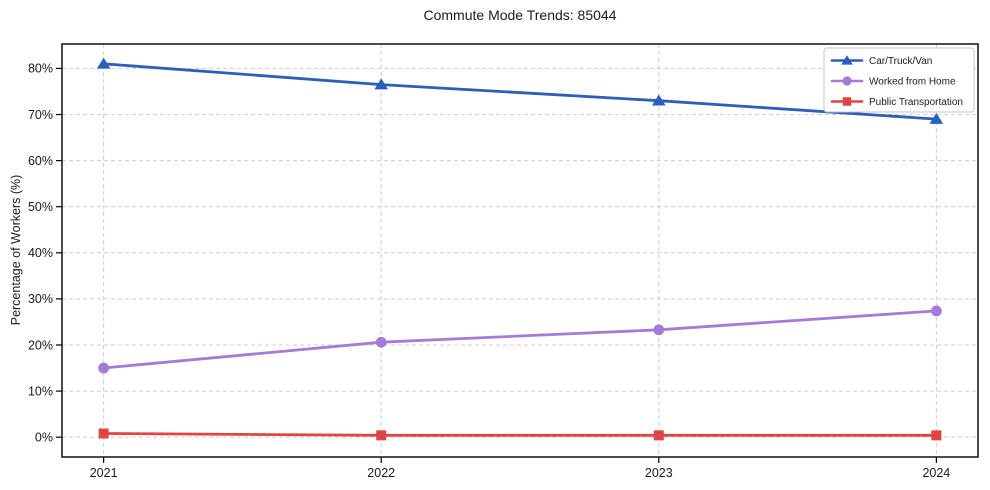 This screenshot has height=490, width=990. I want to click on y-tick-label: 0%, so click(44, 437).